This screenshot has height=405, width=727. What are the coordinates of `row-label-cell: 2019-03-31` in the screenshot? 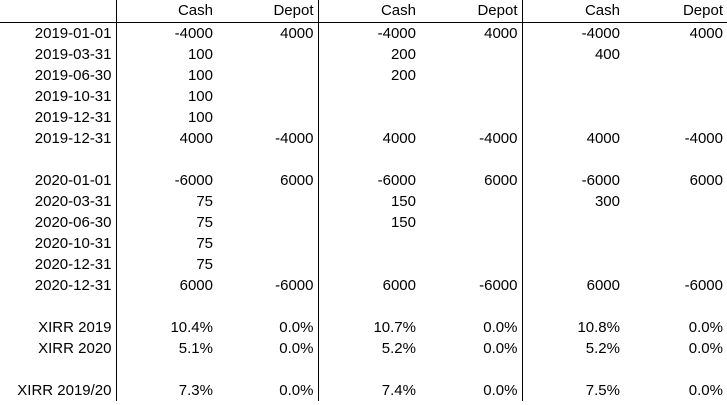 It's located at (58, 54).